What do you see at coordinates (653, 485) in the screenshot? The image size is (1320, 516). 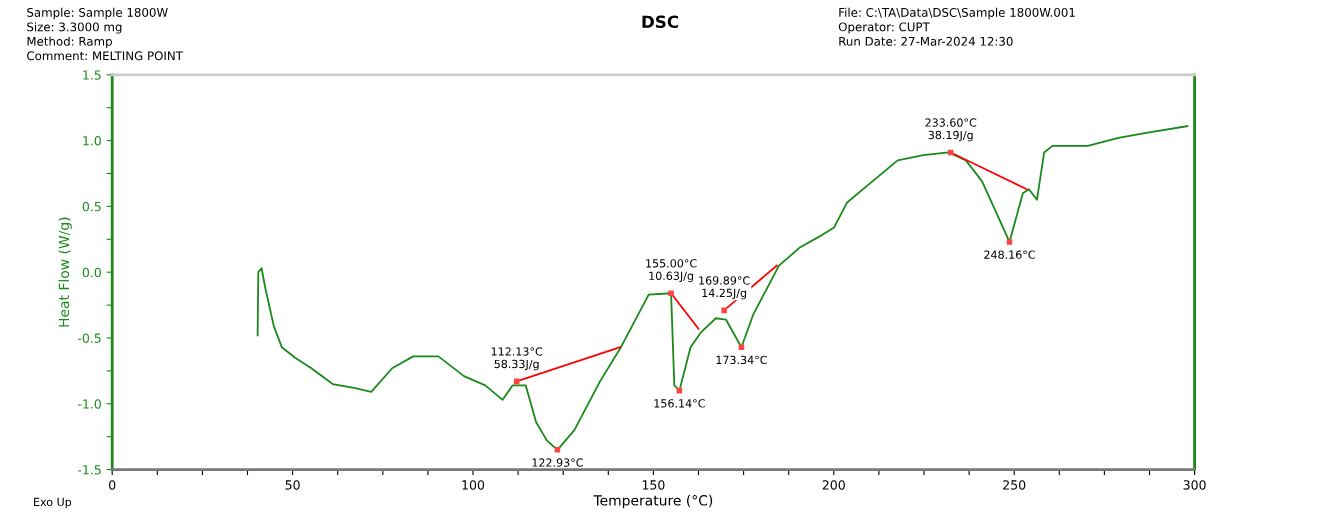 I see `x-tick-label: 150` at bounding box center [653, 485].